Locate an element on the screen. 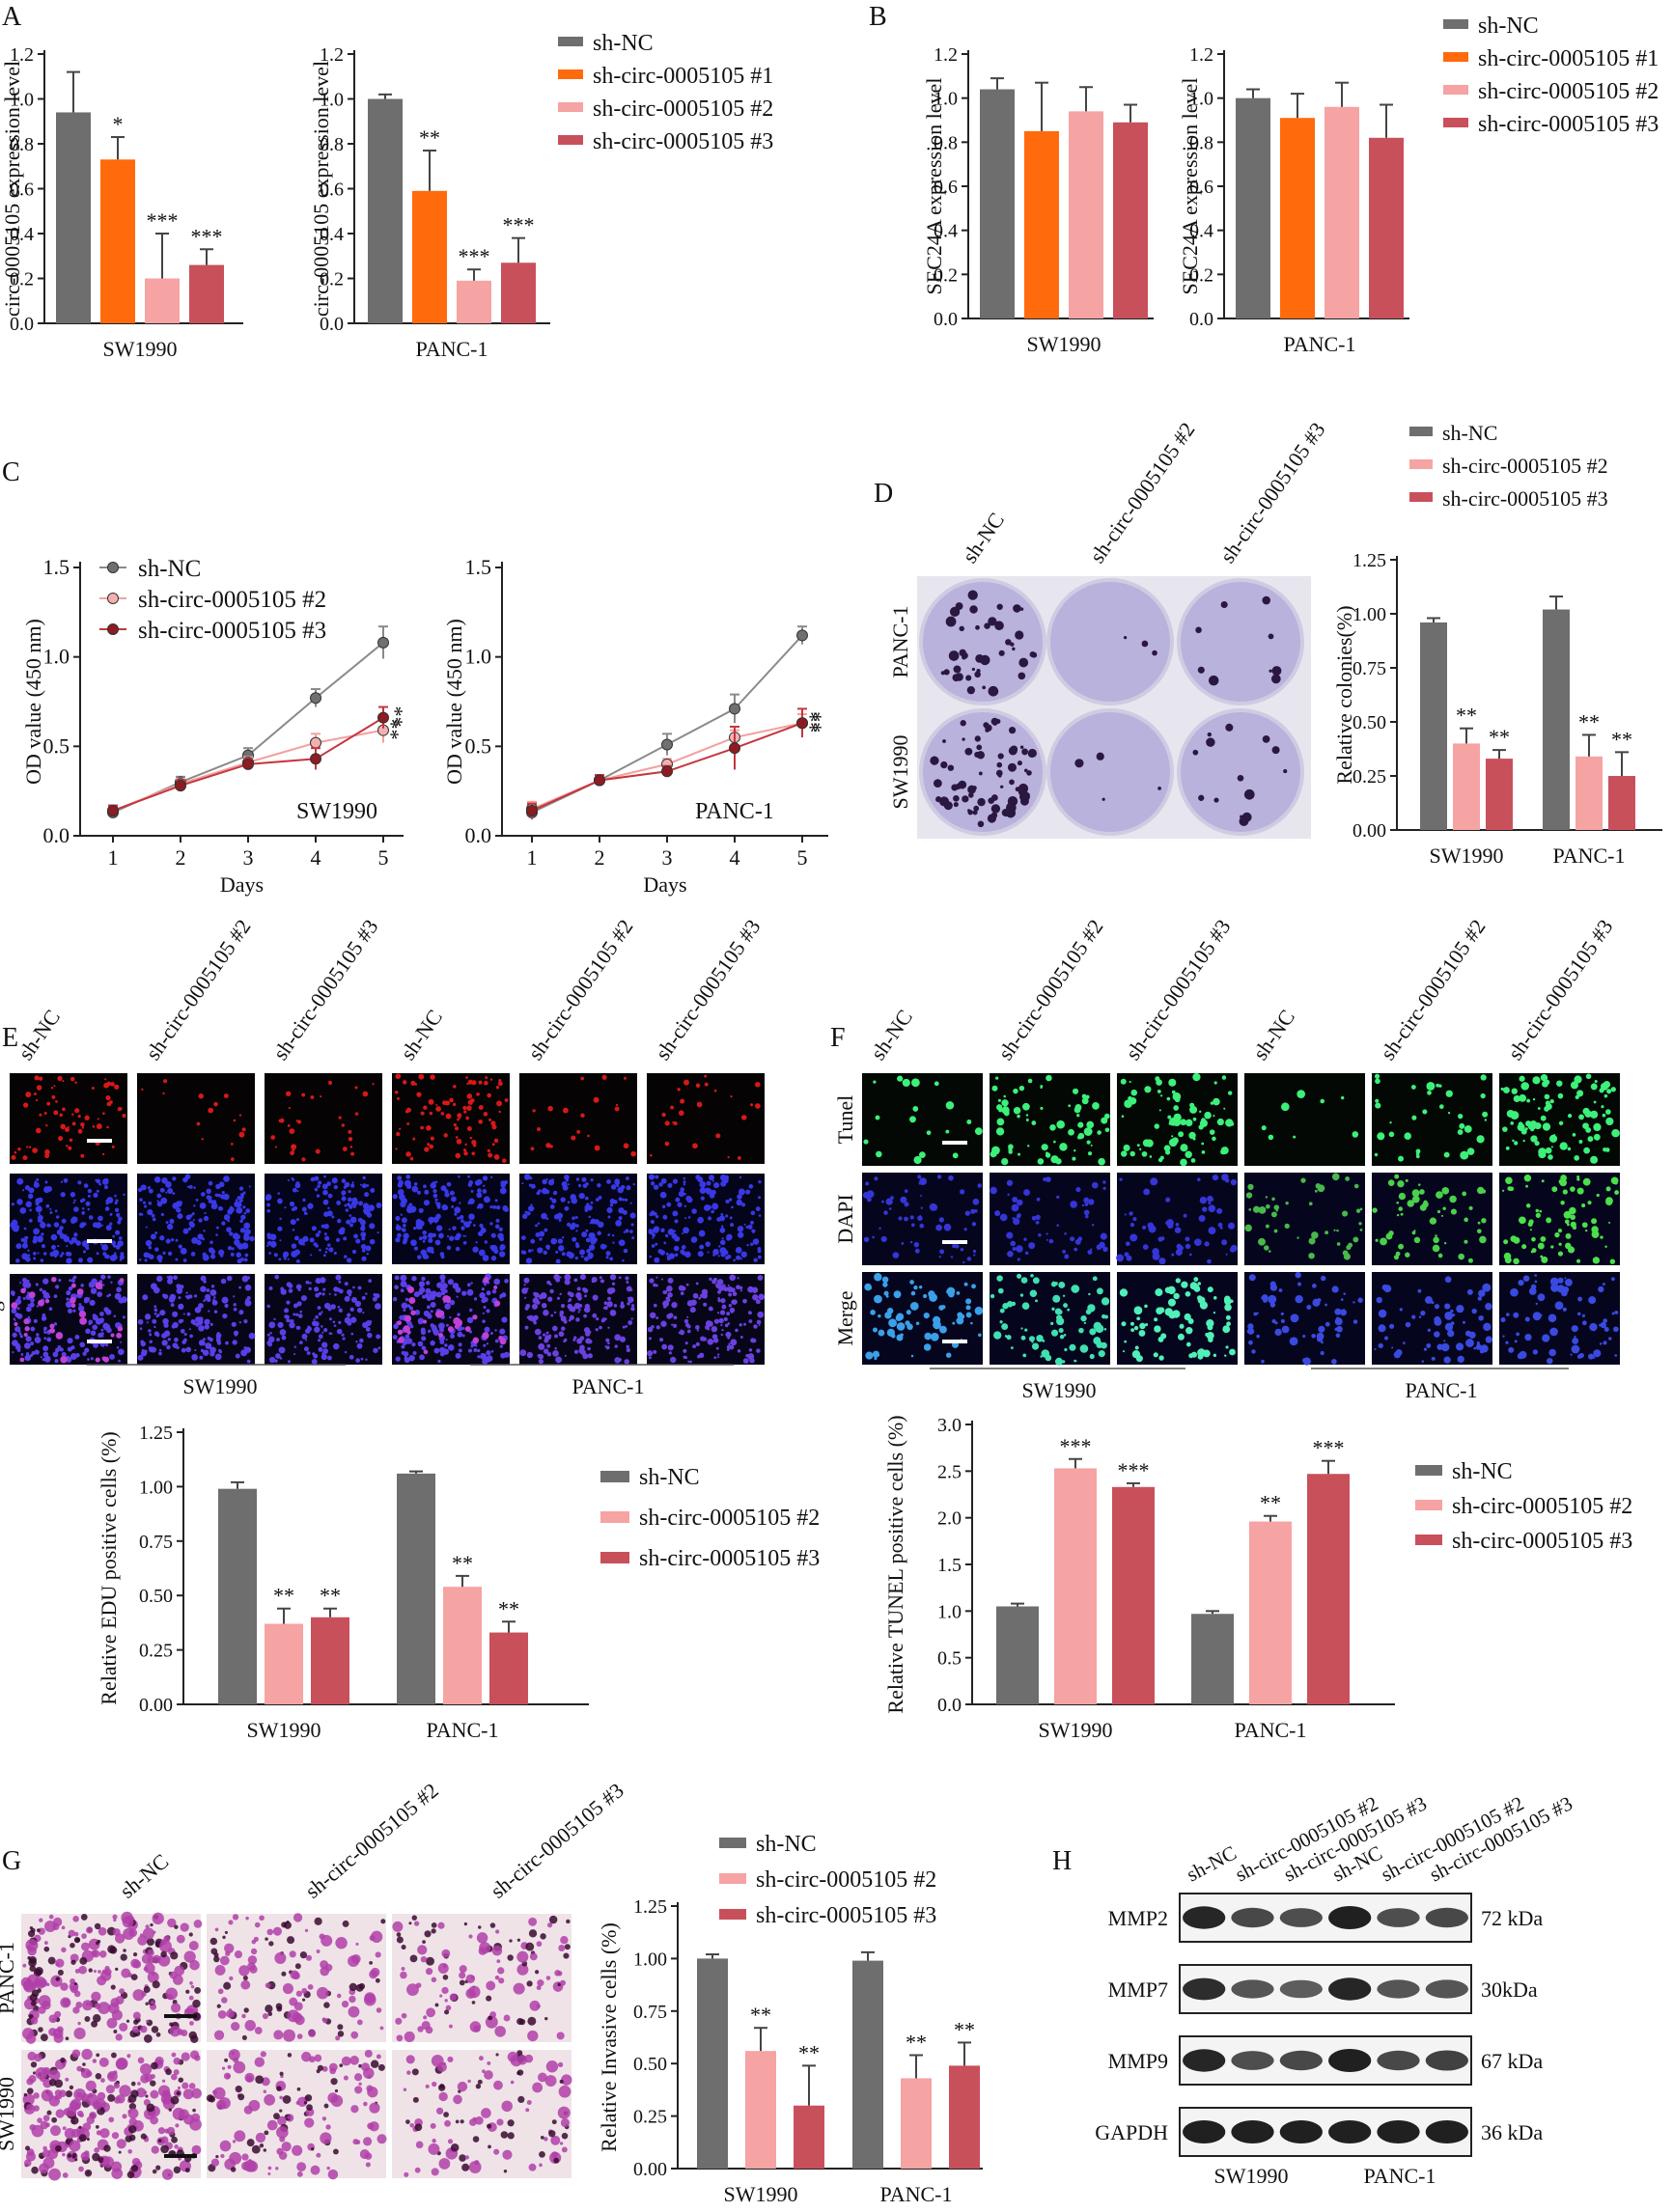 This screenshot has height=2212, width=1673. column-label: sh-circ-0005105 #2 is located at coordinates (1142, 492).